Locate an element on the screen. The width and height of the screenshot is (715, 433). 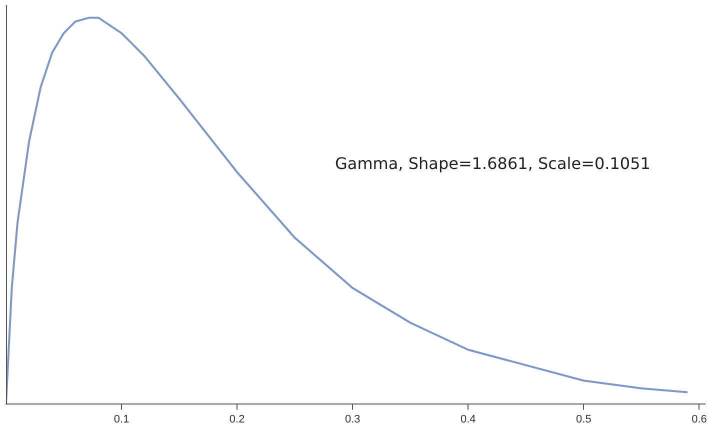
x-tick-label: 0.3 is located at coordinates (352, 419).